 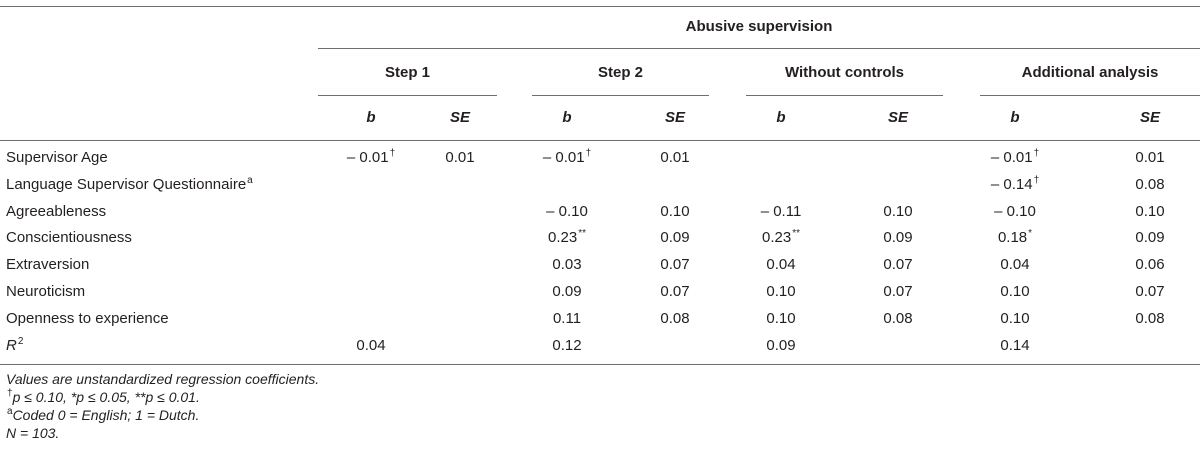 I want to click on col-se-additional: SE, so click(x=1149, y=117).